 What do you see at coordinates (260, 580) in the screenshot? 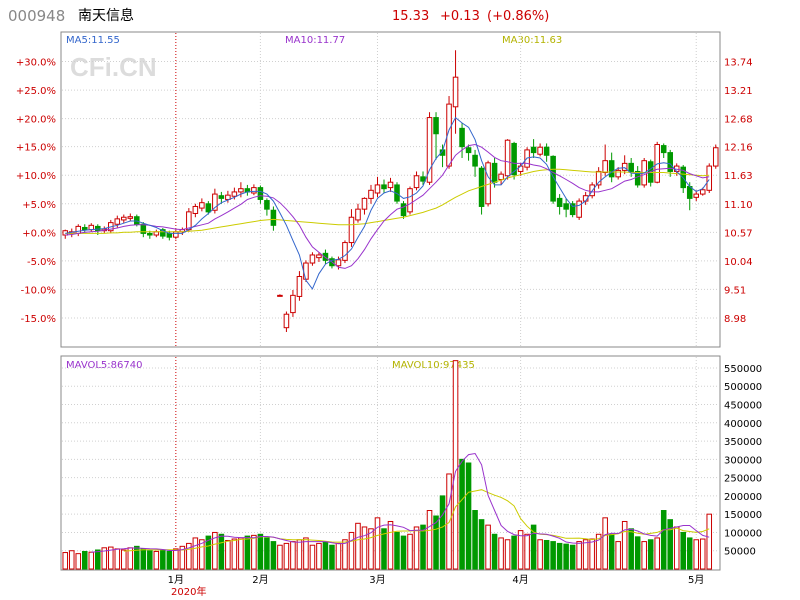
I see `x-month-label: 2月` at bounding box center [260, 580].